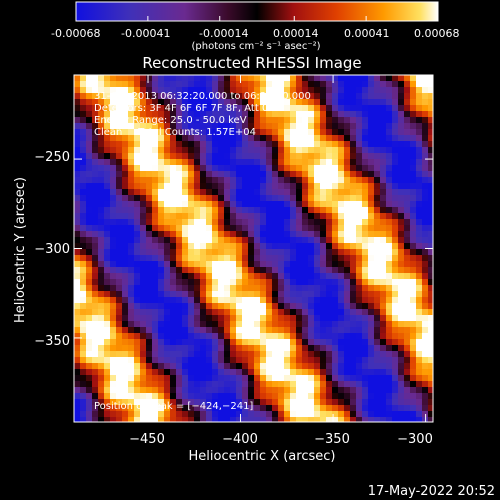 This screenshot has width=500, height=500. I want to click on heatmap-cell-1945, so click(227, 270).